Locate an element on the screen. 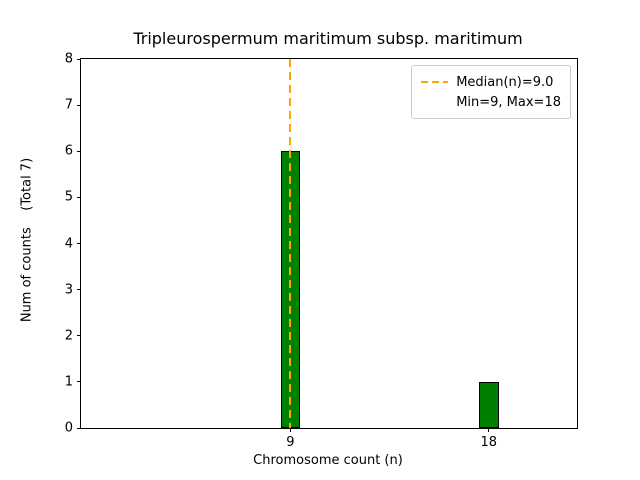 This screenshot has width=640, height=480. legend-minmax-label: Min=9, Max=18 is located at coordinates (508, 102).